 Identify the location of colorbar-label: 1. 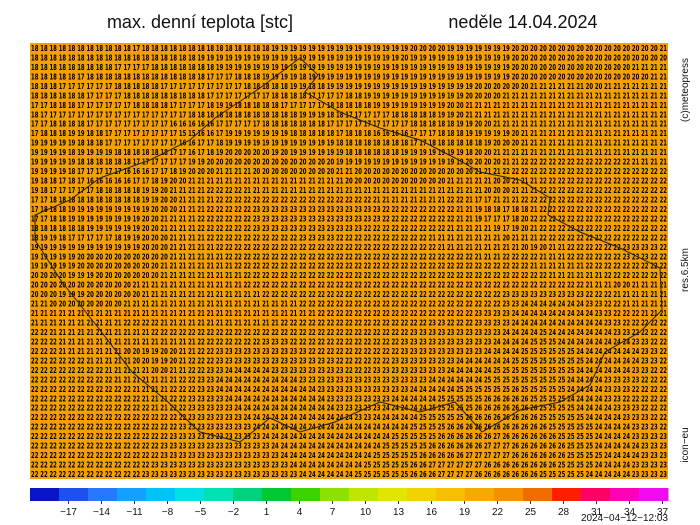
(267, 512).